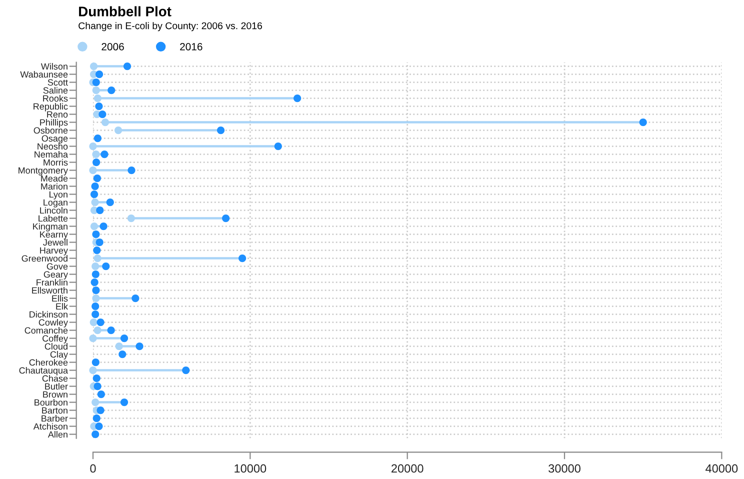 The width and height of the screenshot is (744, 479). What do you see at coordinates (50, 290) in the screenshot?
I see `y-tick-label: Ellsworth` at bounding box center [50, 290].